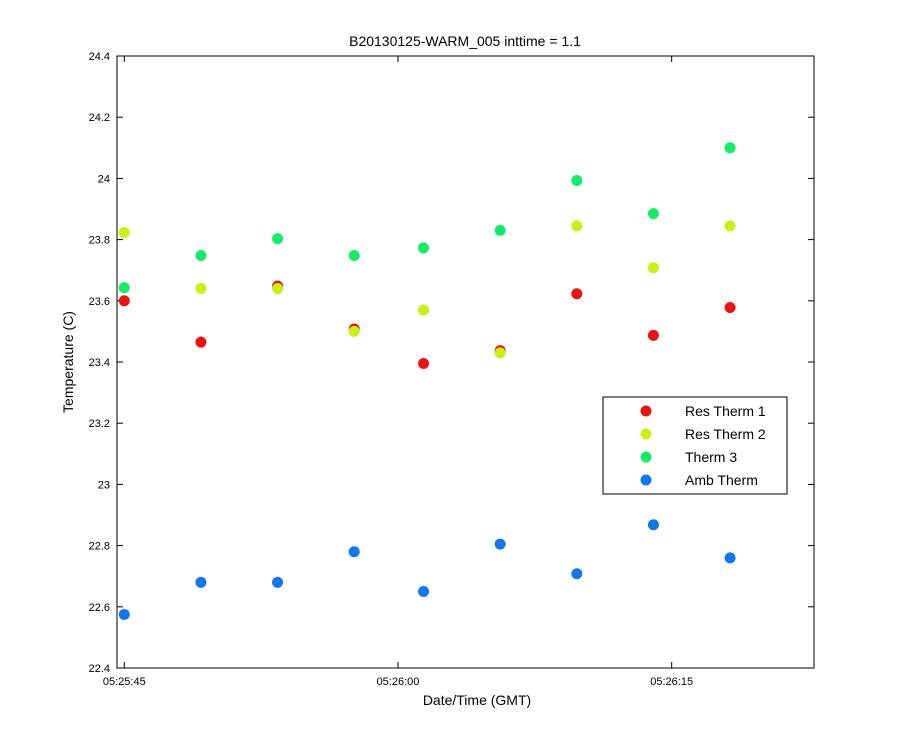 The image size is (900, 750). What do you see at coordinates (99, 57) in the screenshot?
I see `y-tick-label: 24.4` at bounding box center [99, 57].